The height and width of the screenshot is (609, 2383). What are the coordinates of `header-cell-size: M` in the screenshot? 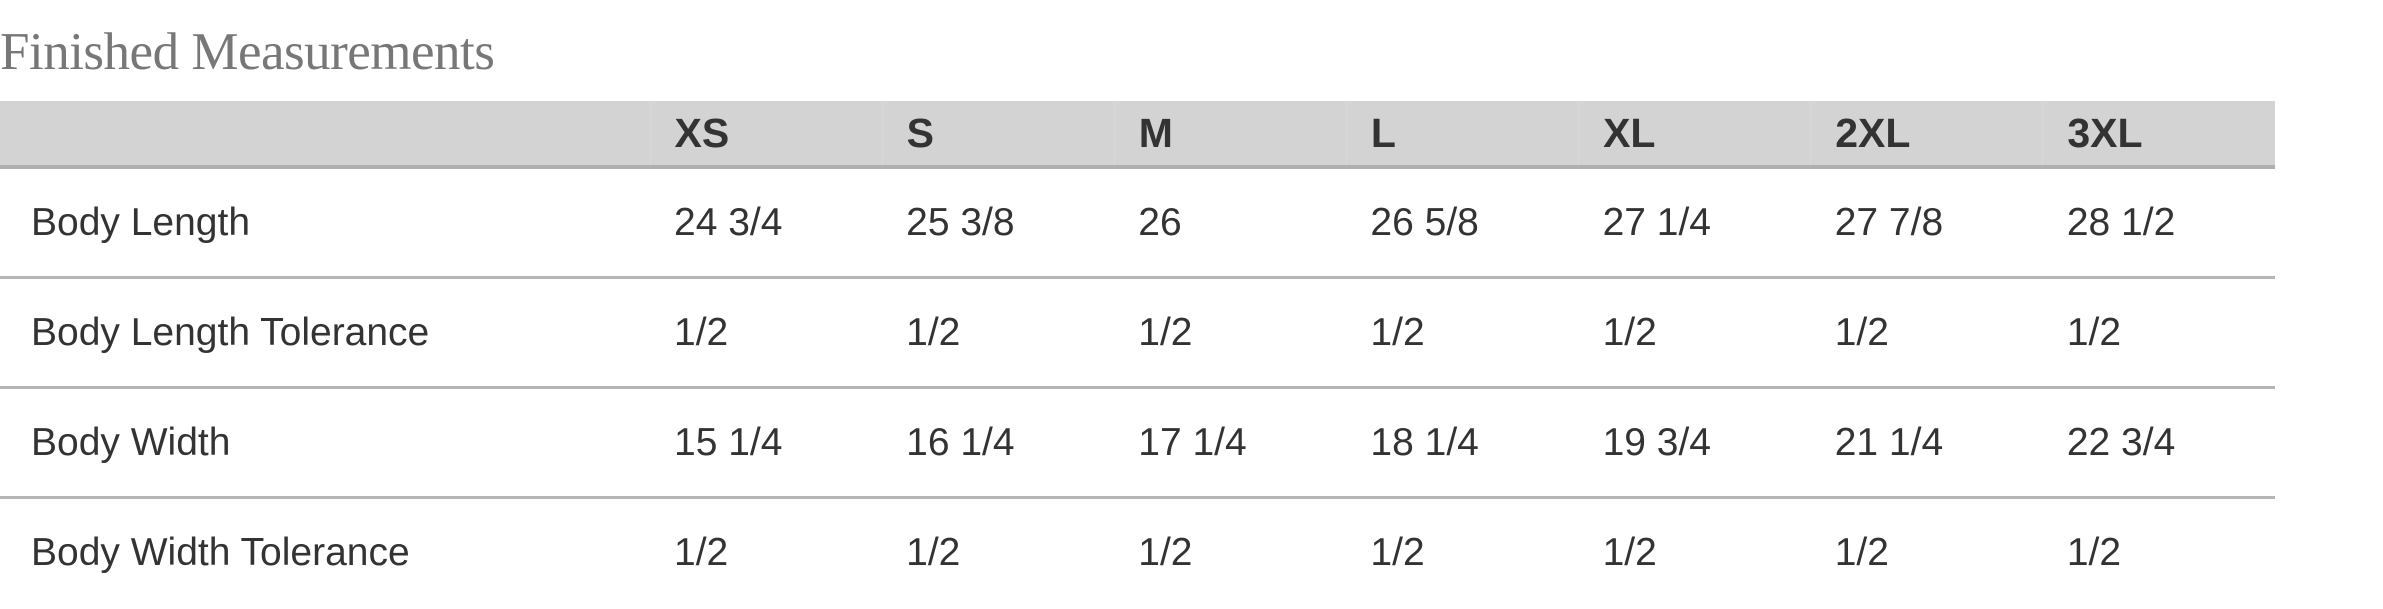 It's located at (1230, 135).